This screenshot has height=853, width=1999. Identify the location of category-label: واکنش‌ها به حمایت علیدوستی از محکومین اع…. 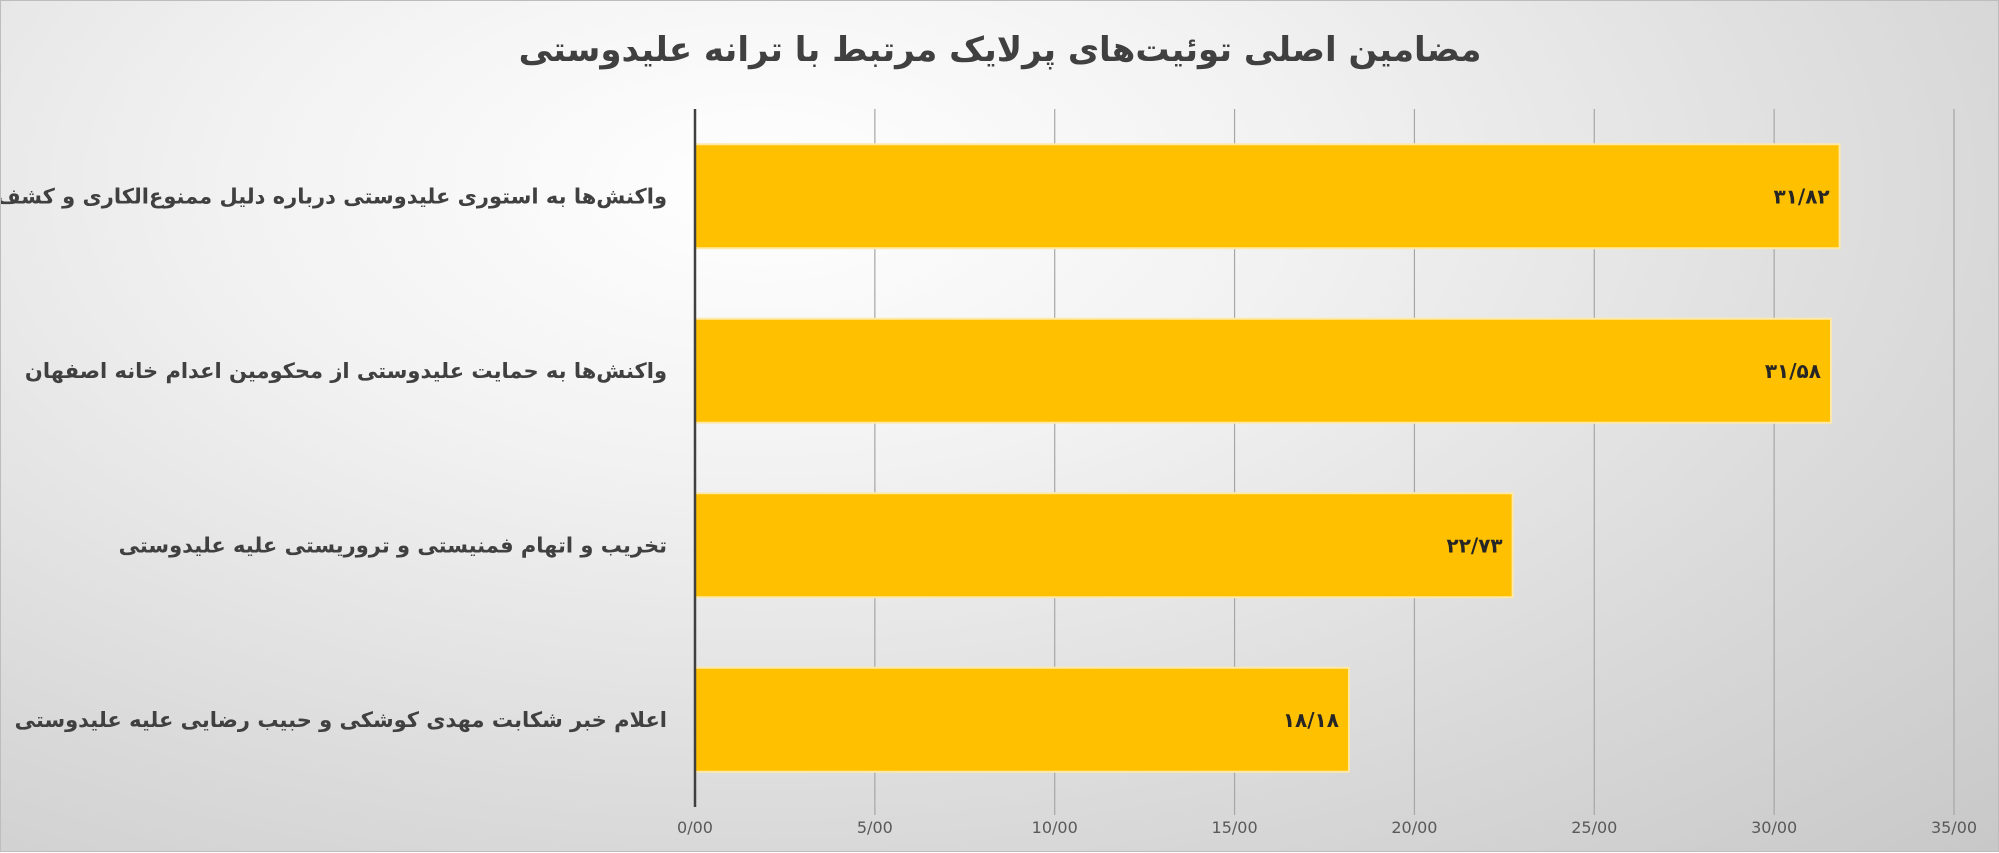
(346, 371).